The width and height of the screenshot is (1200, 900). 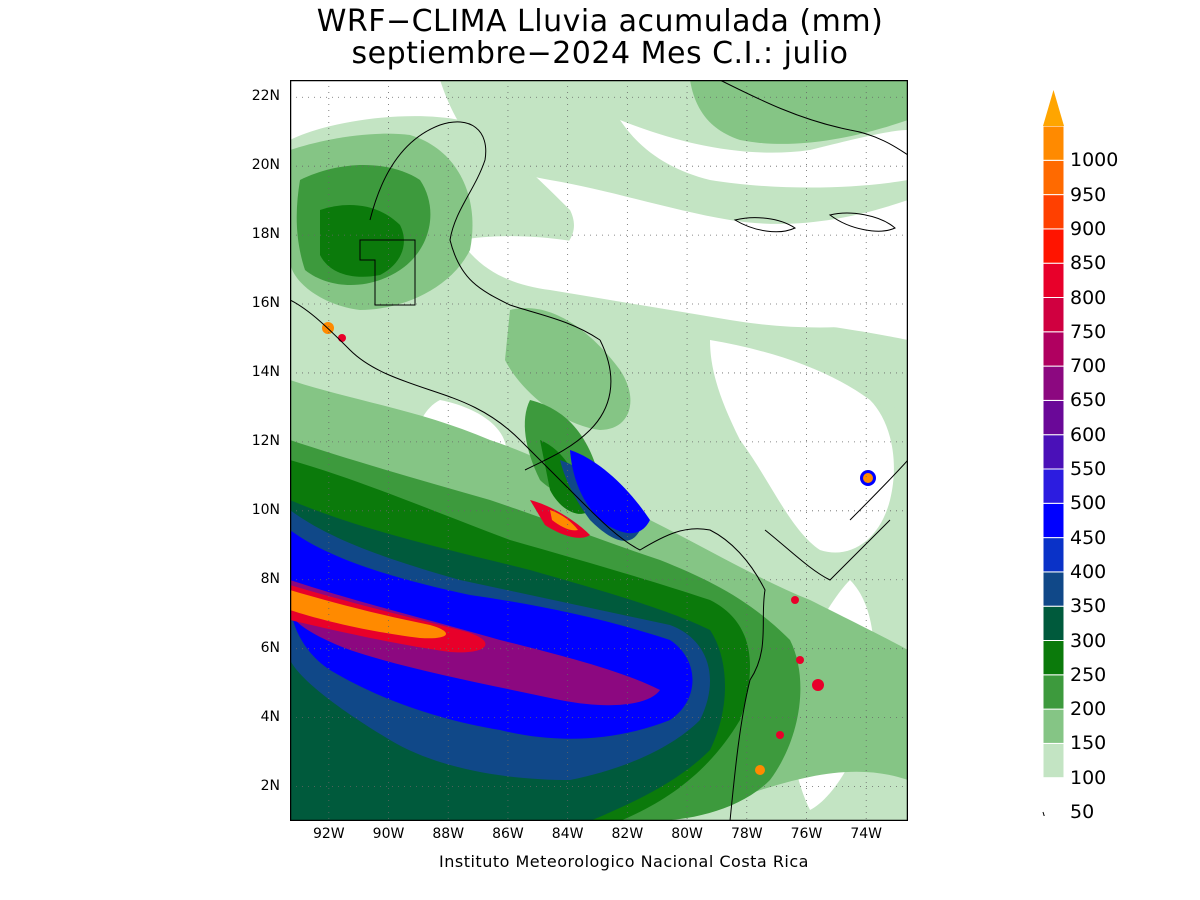 I want to click on latitude-label: 10N, so click(x=265, y=509).